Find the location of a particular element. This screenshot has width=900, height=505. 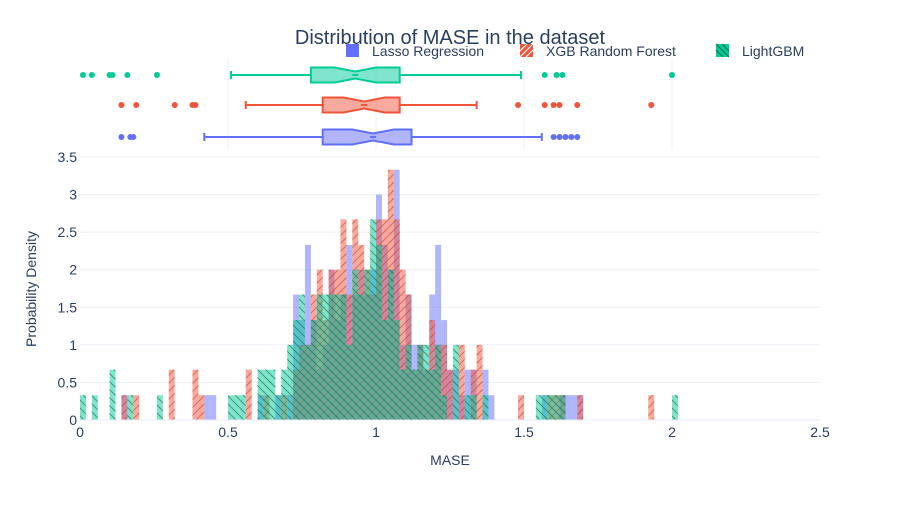

legend-item-lasso: Lasso Regression is located at coordinates (415, 51).